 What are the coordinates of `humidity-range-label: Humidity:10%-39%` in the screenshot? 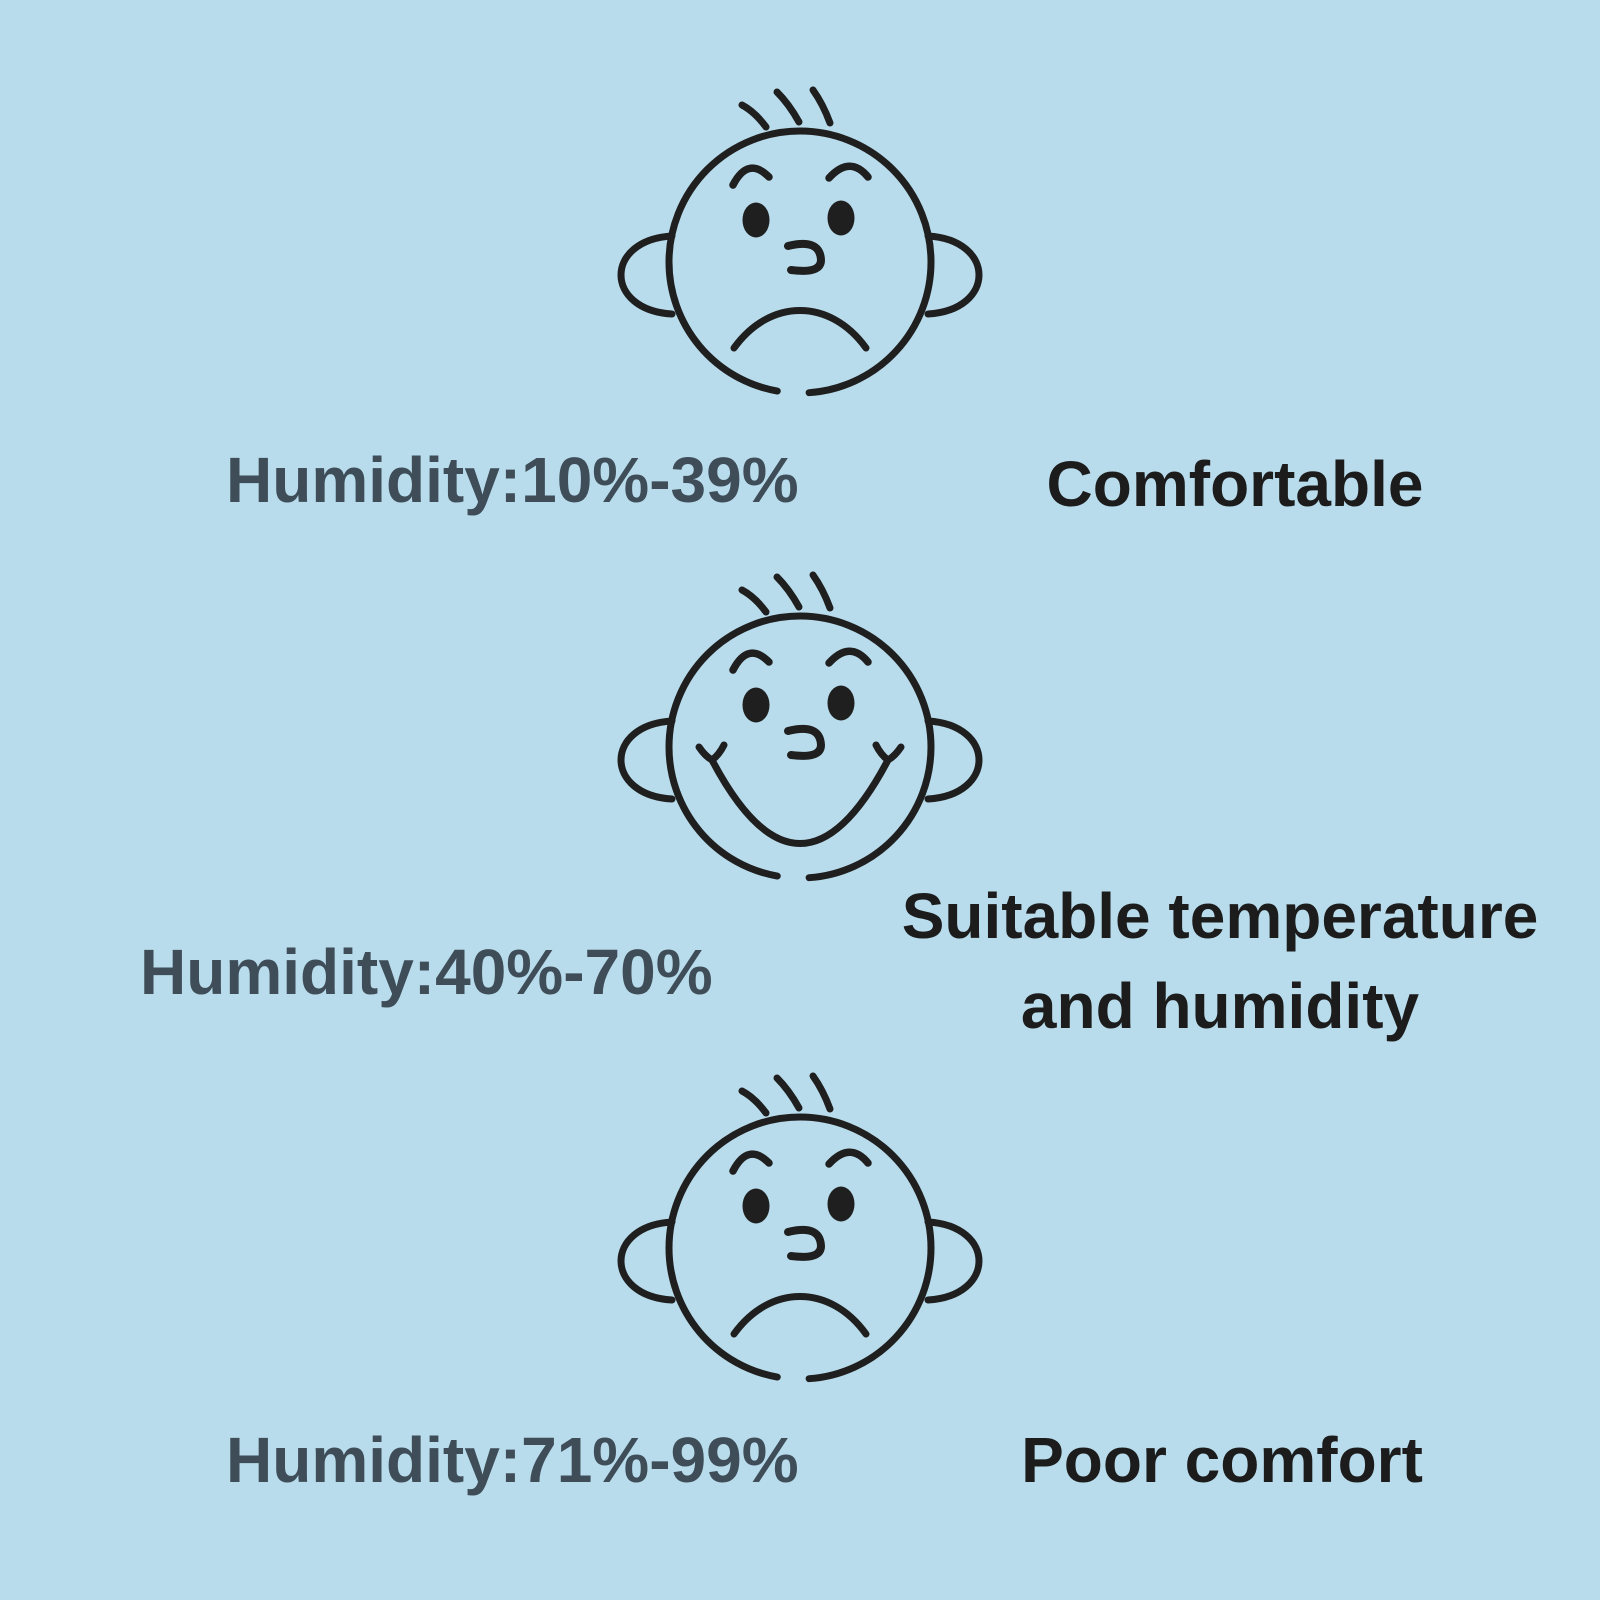 It's located at (512, 480).